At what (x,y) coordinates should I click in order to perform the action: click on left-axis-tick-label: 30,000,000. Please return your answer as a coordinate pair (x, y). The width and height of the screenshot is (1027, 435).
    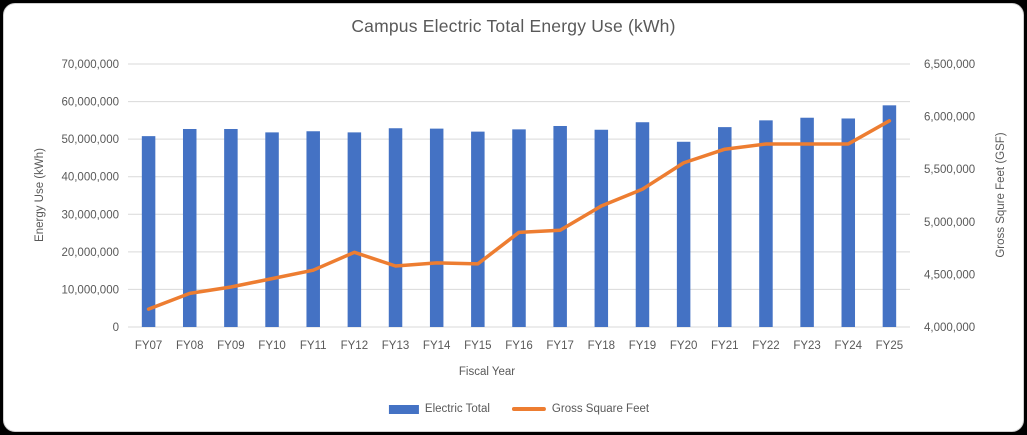
    Looking at the image, I should click on (90, 215).